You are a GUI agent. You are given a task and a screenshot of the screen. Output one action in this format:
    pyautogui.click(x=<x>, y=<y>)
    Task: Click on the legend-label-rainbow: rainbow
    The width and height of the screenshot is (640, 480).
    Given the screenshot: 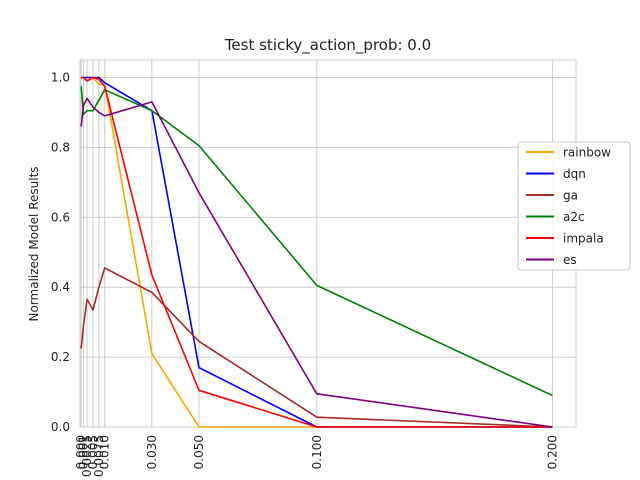 What is the action you would take?
    pyautogui.click(x=587, y=153)
    